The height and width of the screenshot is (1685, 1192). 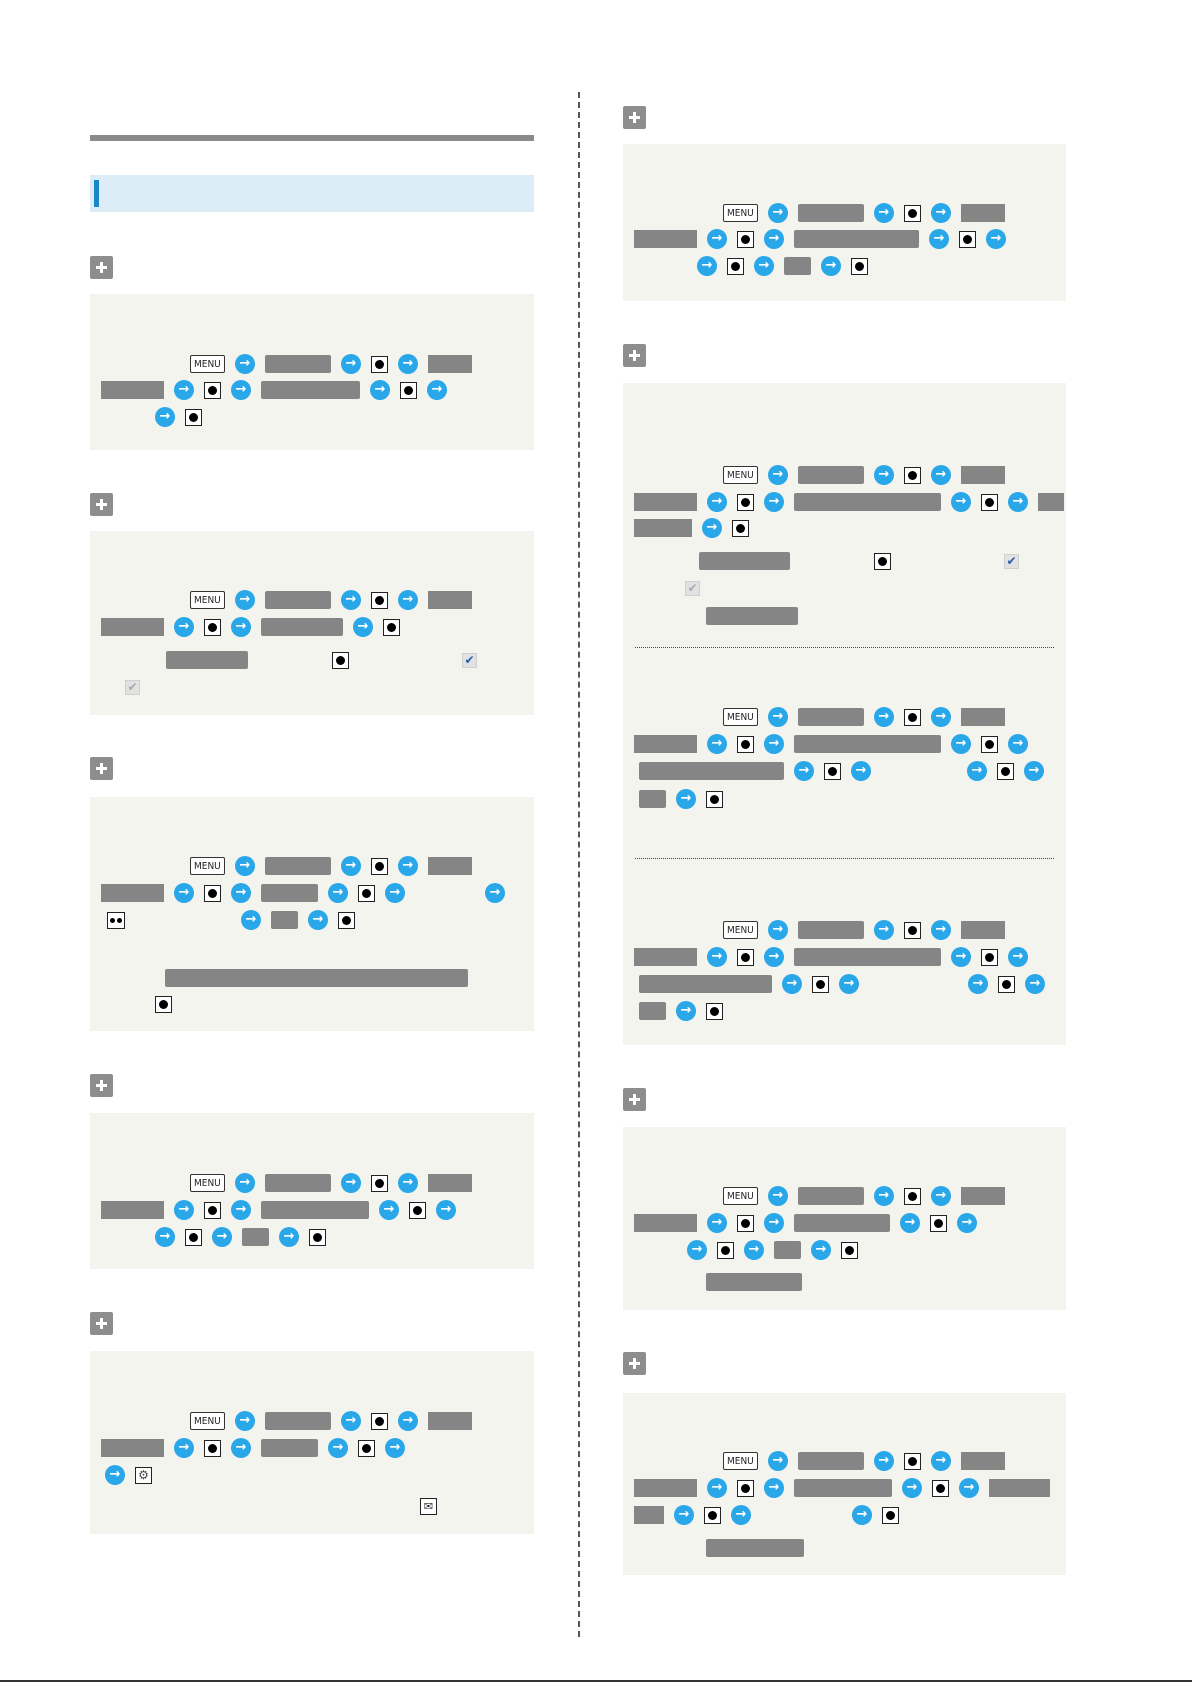 What do you see at coordinates (312, 1442) in the screenshot?
I see `procedure-box: MENU → → → → → → → → ⚙ ✉` at bounding box center [312, 1442].